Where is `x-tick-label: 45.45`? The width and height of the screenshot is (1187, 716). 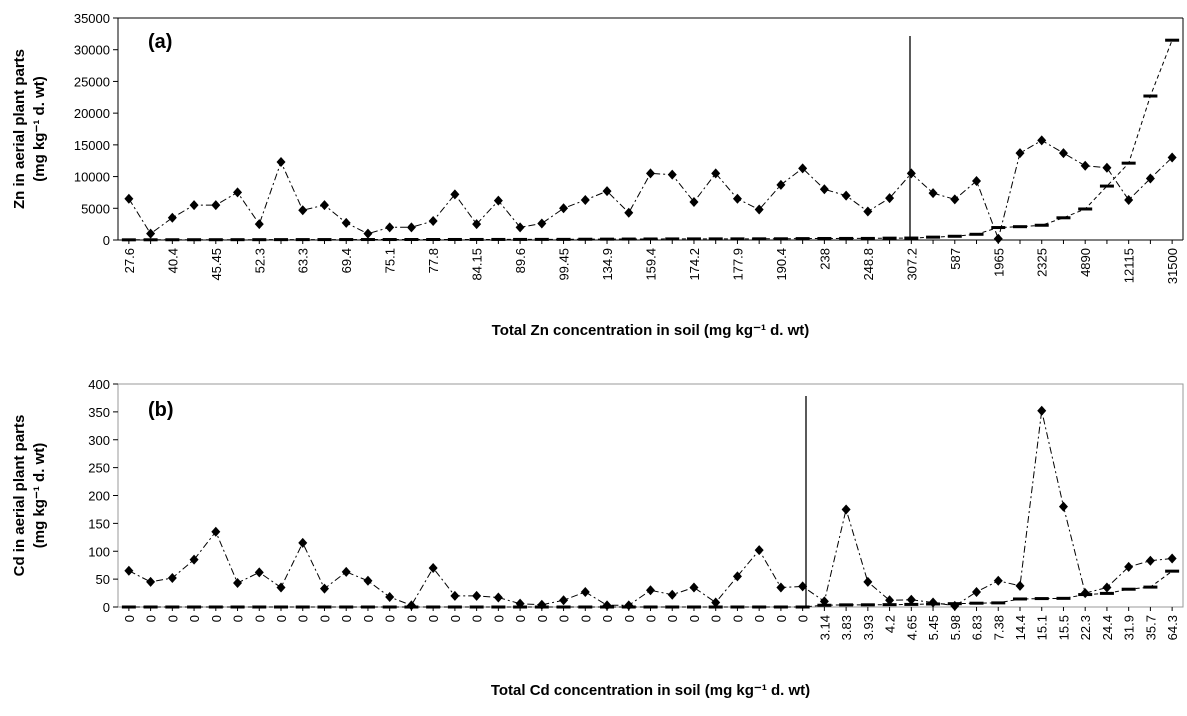
x-tick-label: 45.45 is located at coordinates (216, 264).